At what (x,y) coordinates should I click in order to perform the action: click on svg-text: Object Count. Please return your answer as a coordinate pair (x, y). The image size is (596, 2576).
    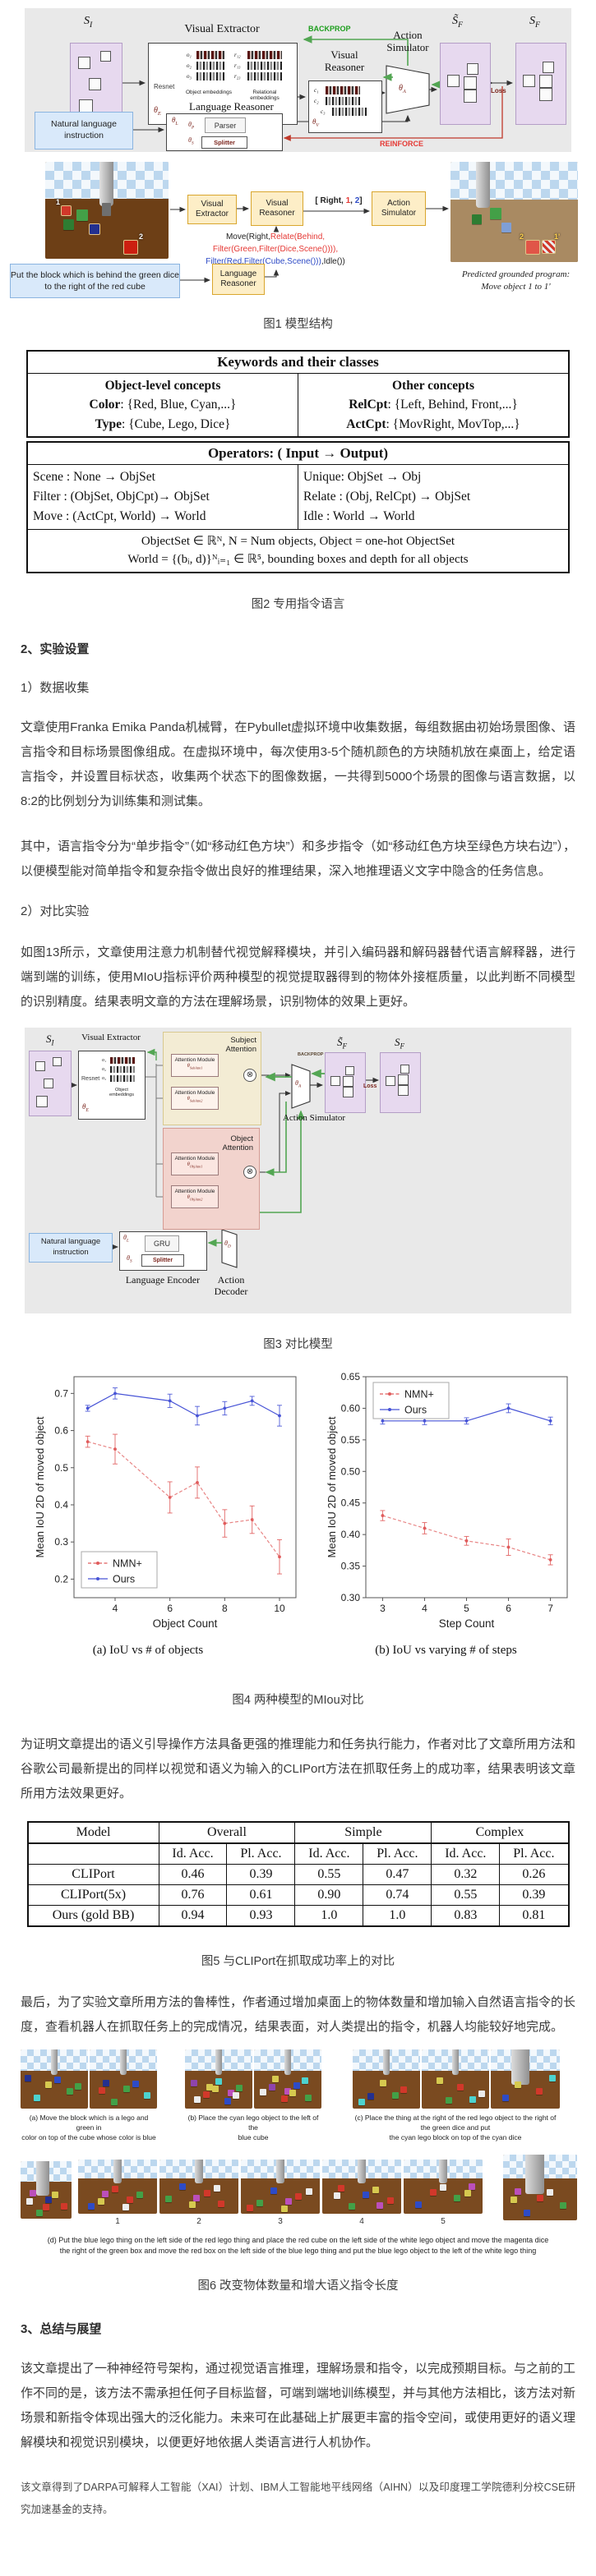
    Looking at the image, I should click on (185, 1623).